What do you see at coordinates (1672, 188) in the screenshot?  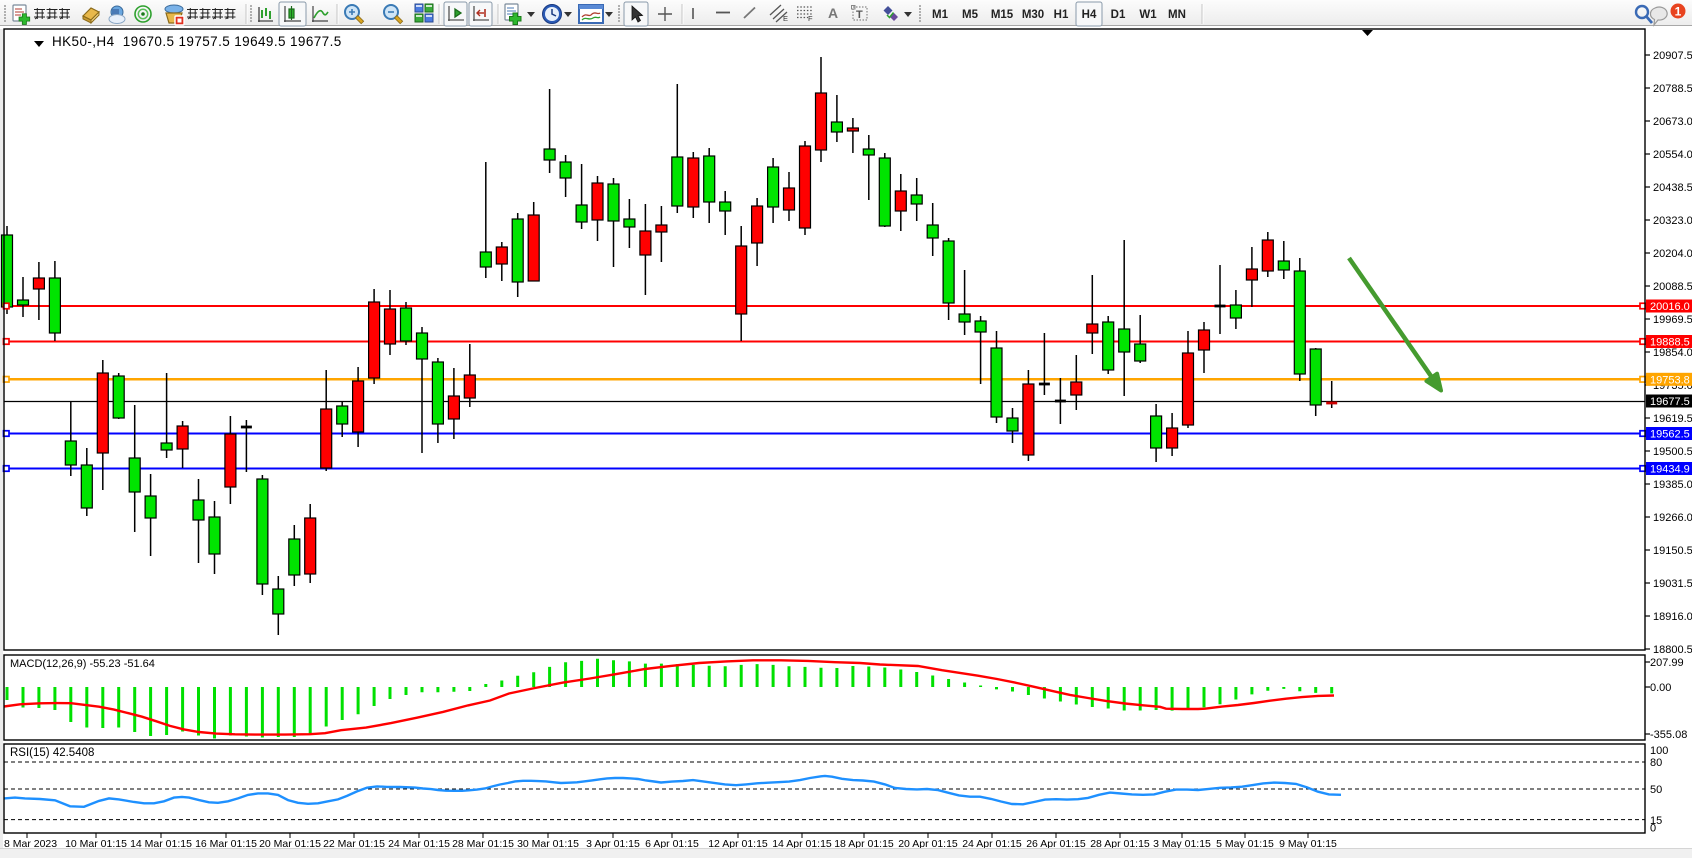 I see `svg-text: 20438.5` at bounding box center [1672, 188].